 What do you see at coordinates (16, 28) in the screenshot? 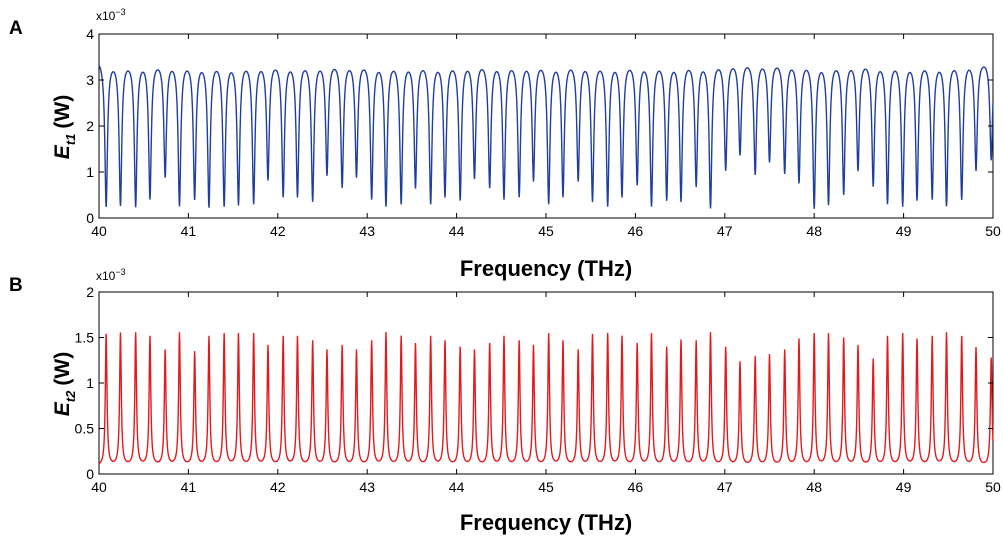
I see `panel-a-letter: A` at bounding box center [16, 28].